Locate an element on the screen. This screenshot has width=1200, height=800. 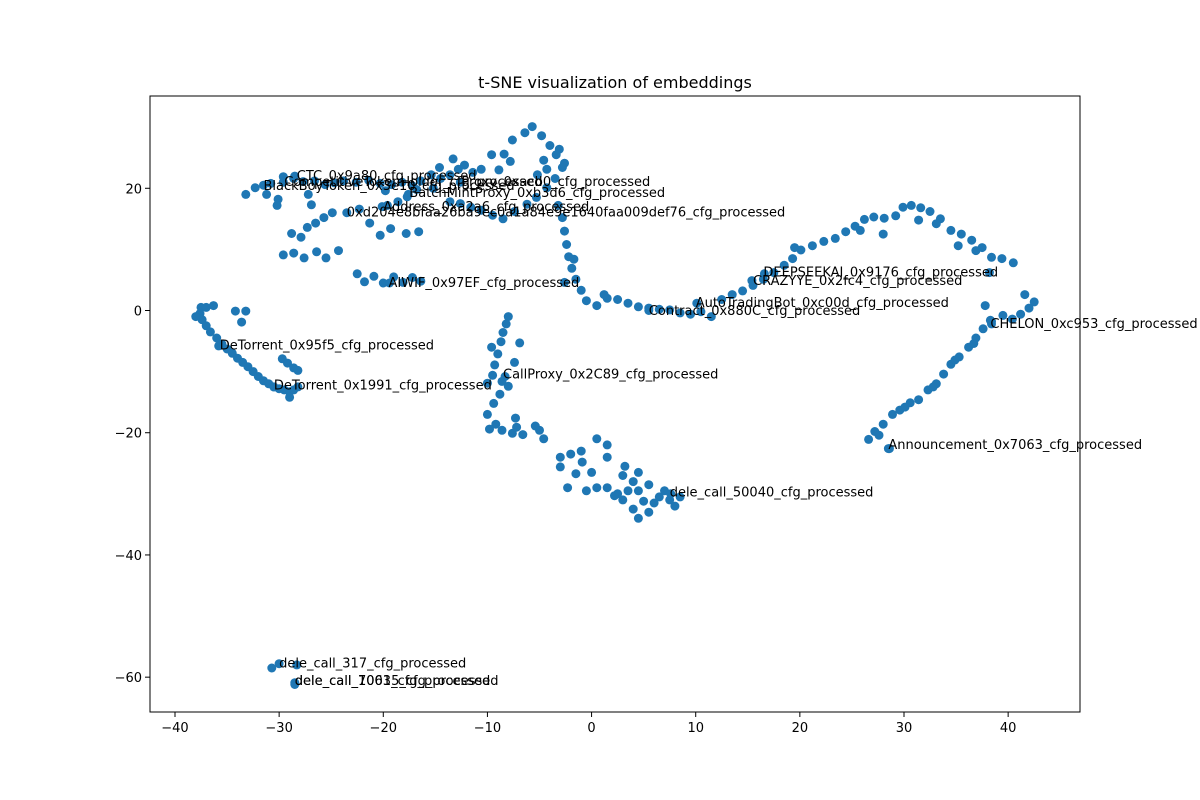
point-annotation-label: DEEPSEEKAI_0x9176_cfg_processed is located at coordinates (880, 273).